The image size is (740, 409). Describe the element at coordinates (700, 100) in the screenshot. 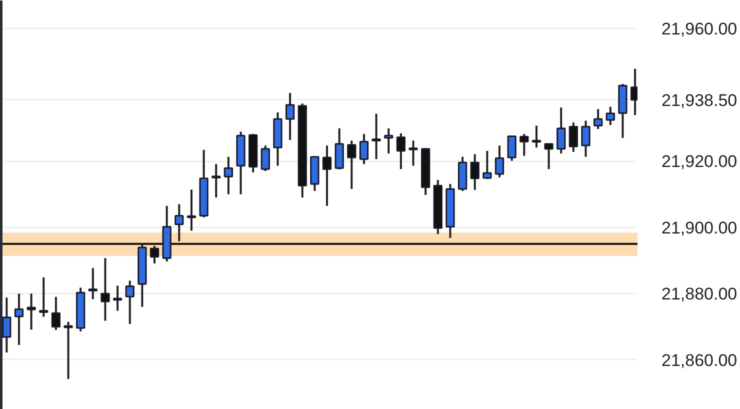

I see `y-tick-label: 21,938.50` at that location.